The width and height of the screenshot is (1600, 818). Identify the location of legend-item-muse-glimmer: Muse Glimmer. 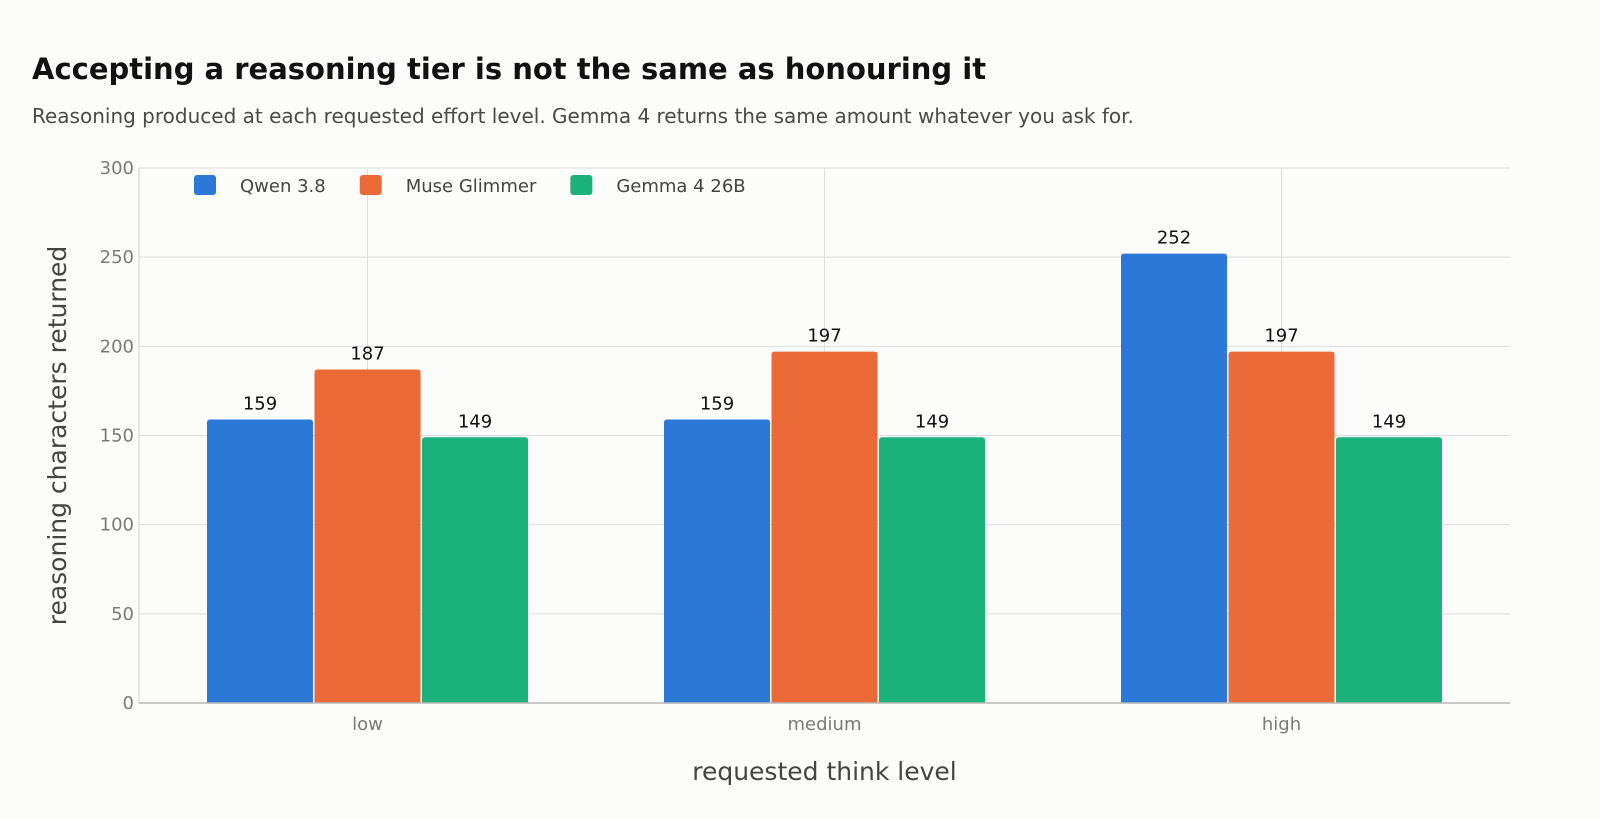
(448, 186).